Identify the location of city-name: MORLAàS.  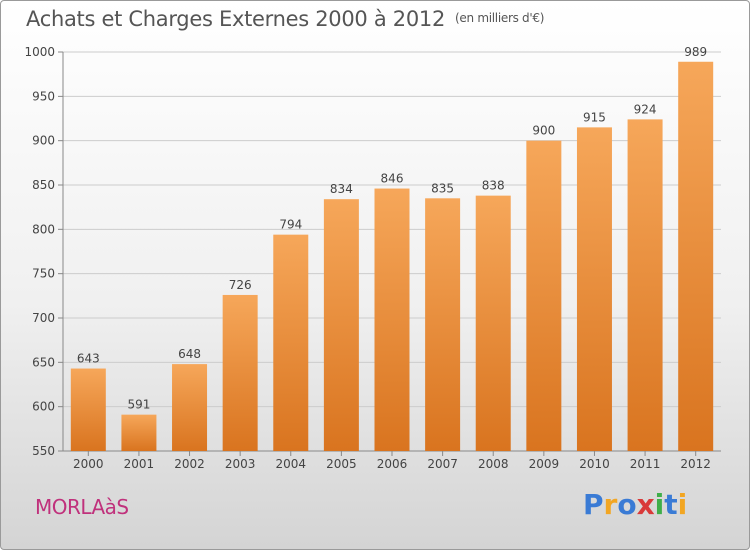
(82, 507).